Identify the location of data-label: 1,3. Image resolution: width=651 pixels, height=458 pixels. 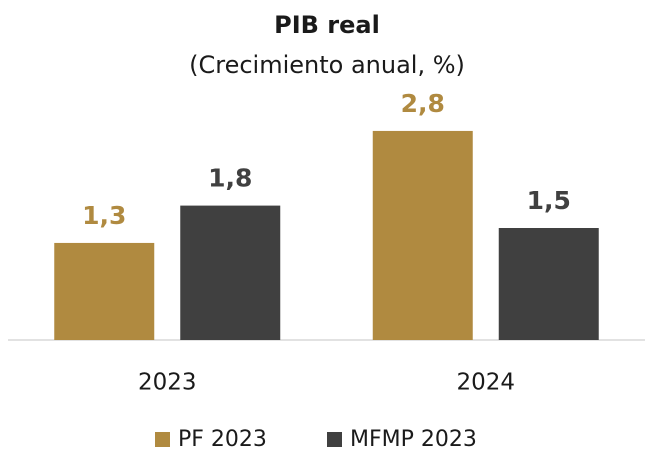
(104, 215).